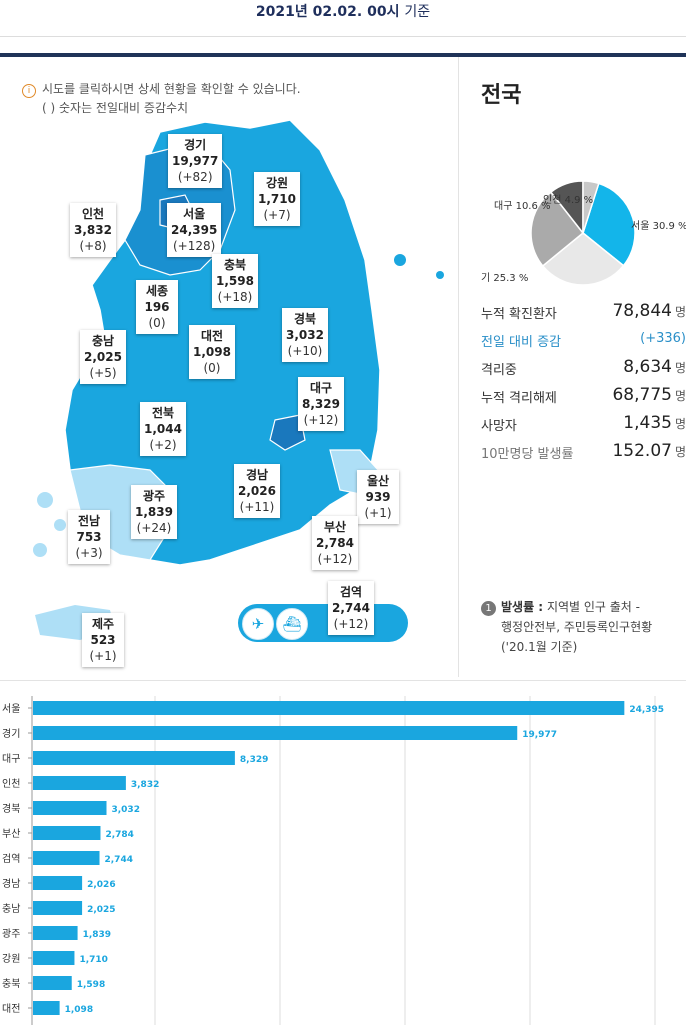  I want to click on bar-category-label: 대전, so click(11, 1009).